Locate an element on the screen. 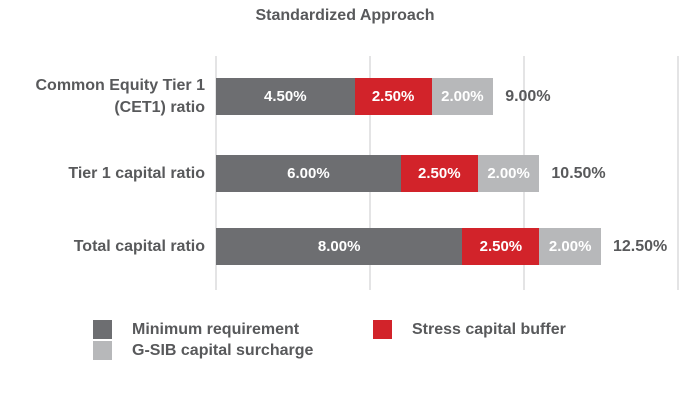 The height and width of the screenshot is (400, 700). legend-swatch-minimum-requirement is located at coordinates (102, 329).